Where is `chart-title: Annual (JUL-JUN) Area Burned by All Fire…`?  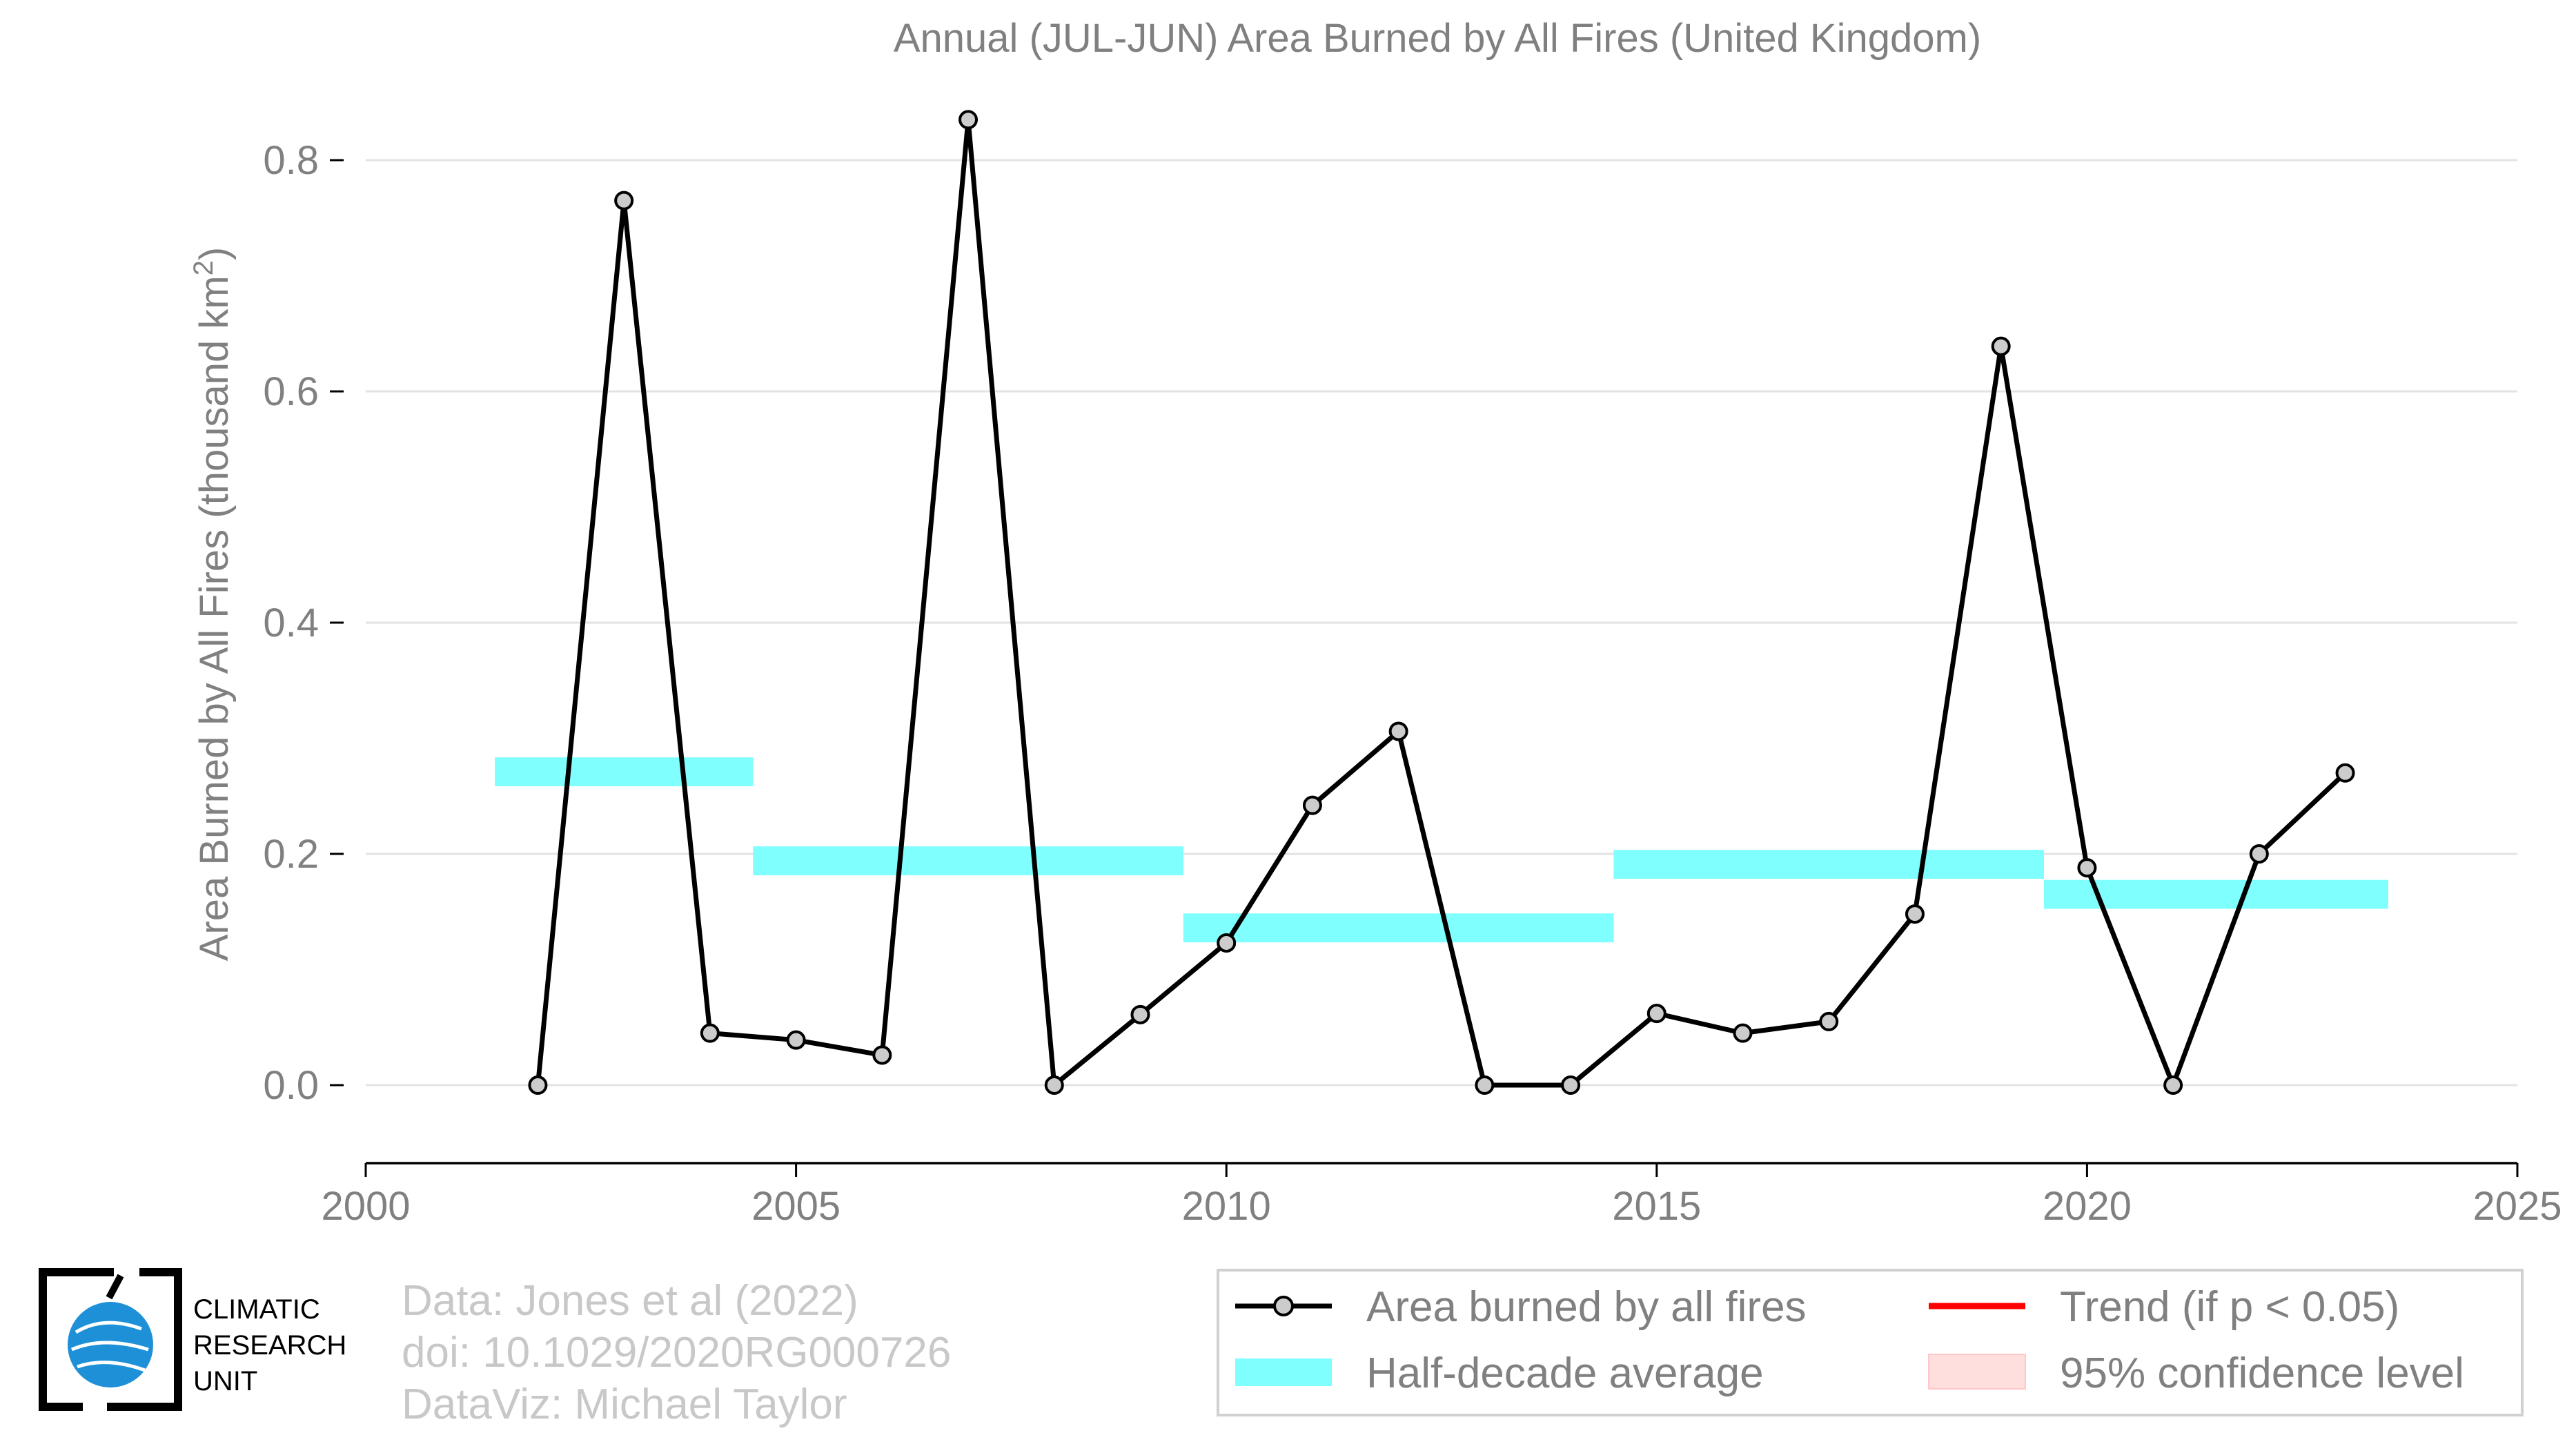 chart-title: Annual (JUL-JUN) Area Burned by All Fire… is located at coordinates (1437, 39).